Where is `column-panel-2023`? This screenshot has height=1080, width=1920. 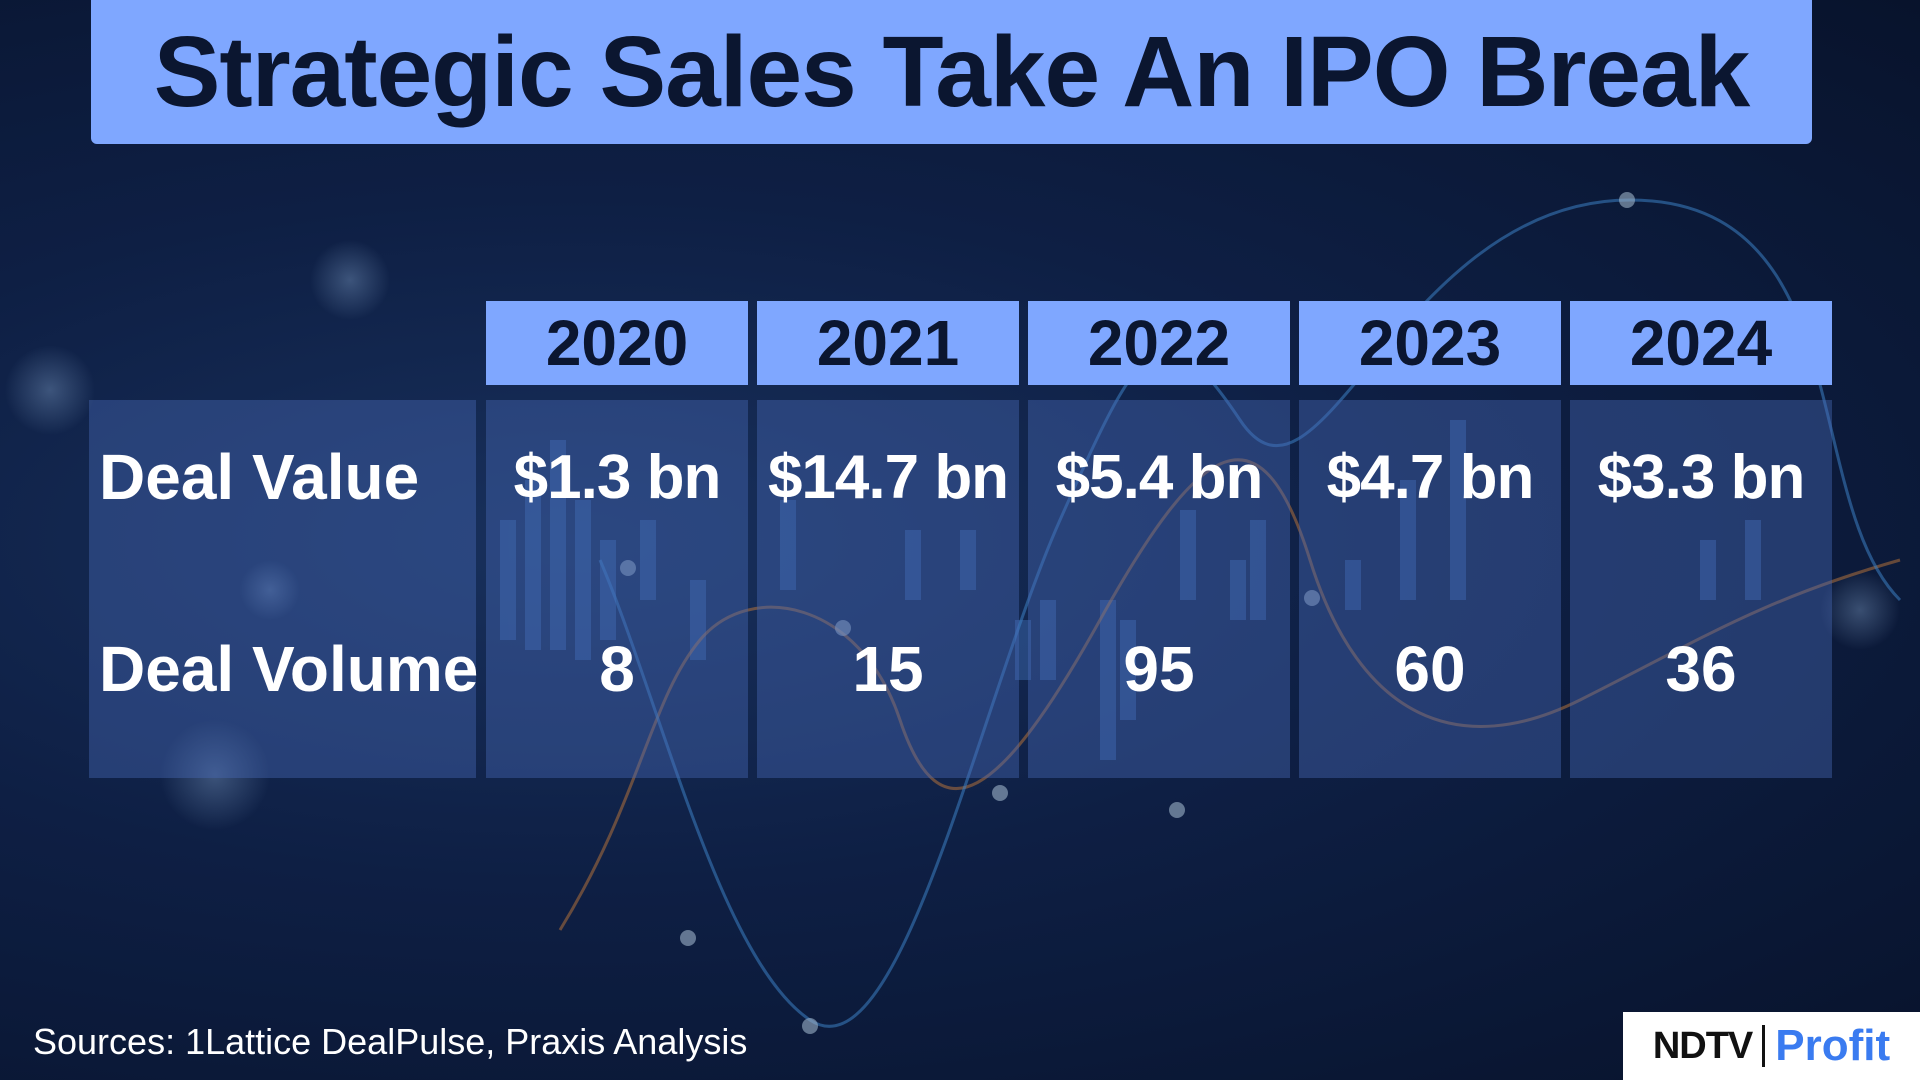
column-panel-2023 is located at coordinates (1430, 589).